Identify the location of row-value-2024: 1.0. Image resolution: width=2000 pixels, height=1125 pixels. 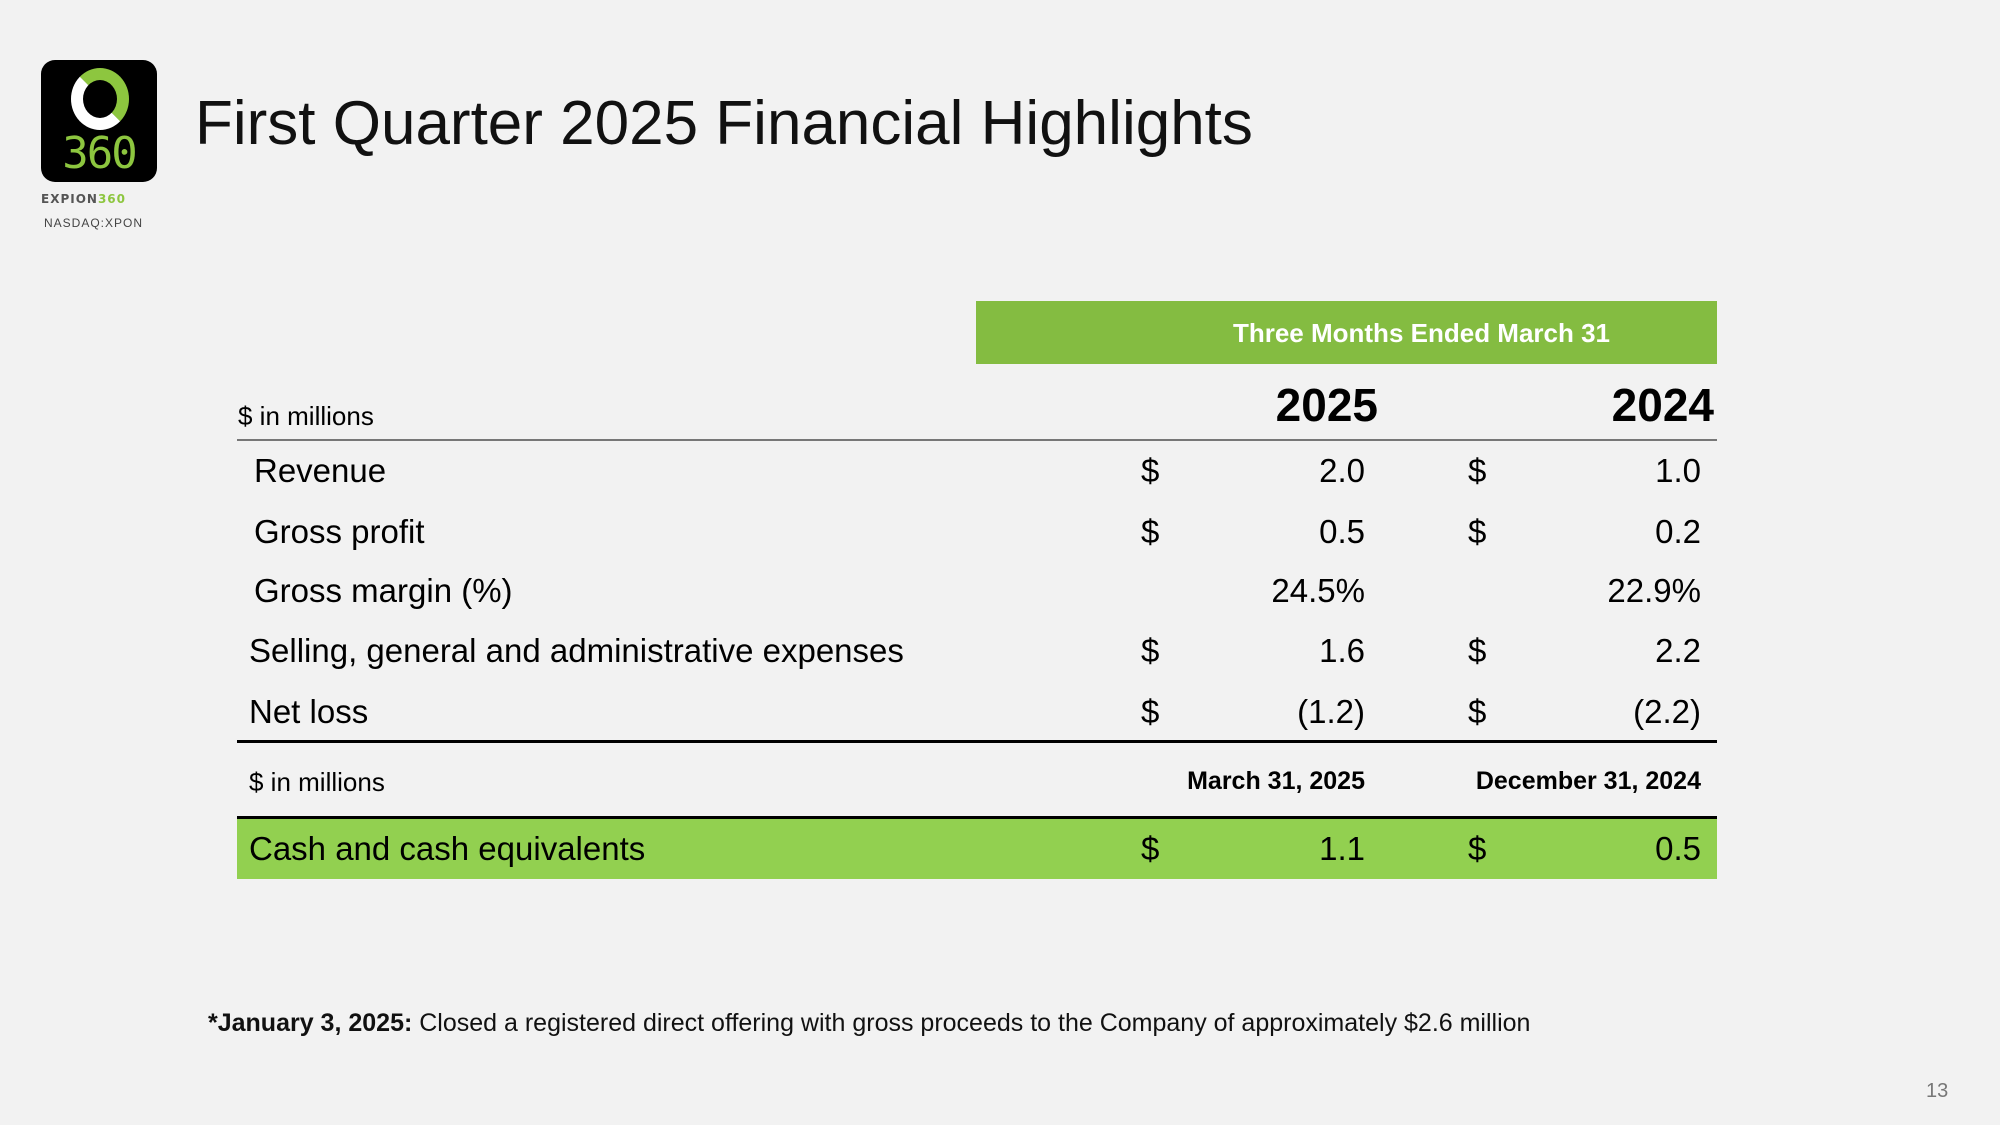
(1678, 470).